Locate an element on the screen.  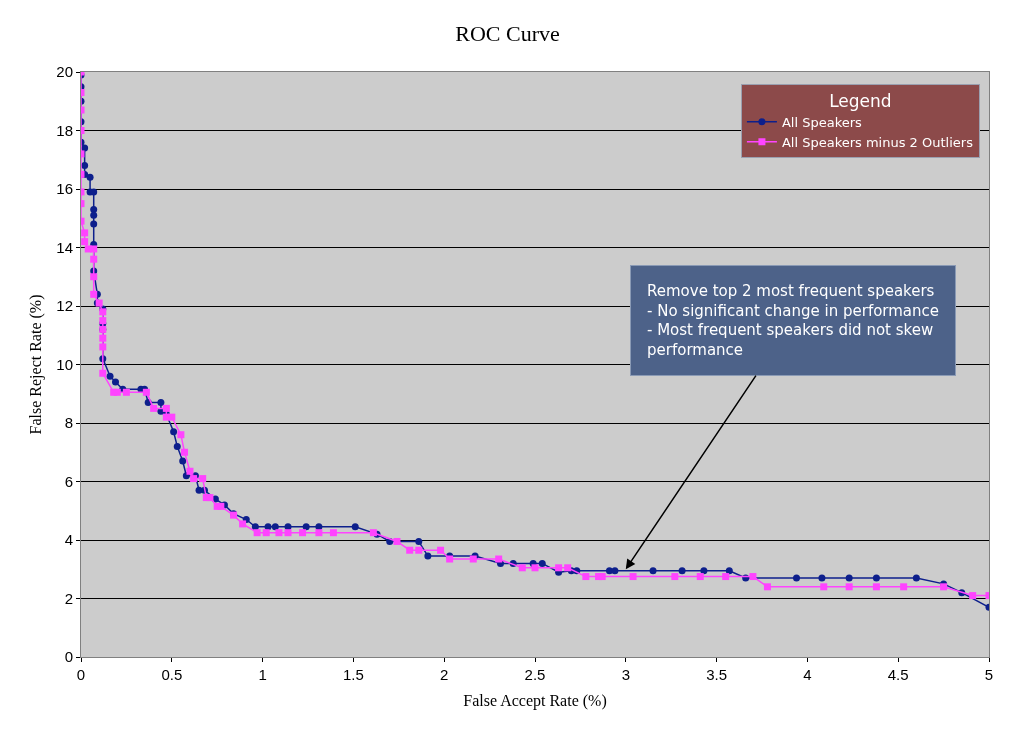
x-tick-label: 4 is located at coordinates (807, 674).